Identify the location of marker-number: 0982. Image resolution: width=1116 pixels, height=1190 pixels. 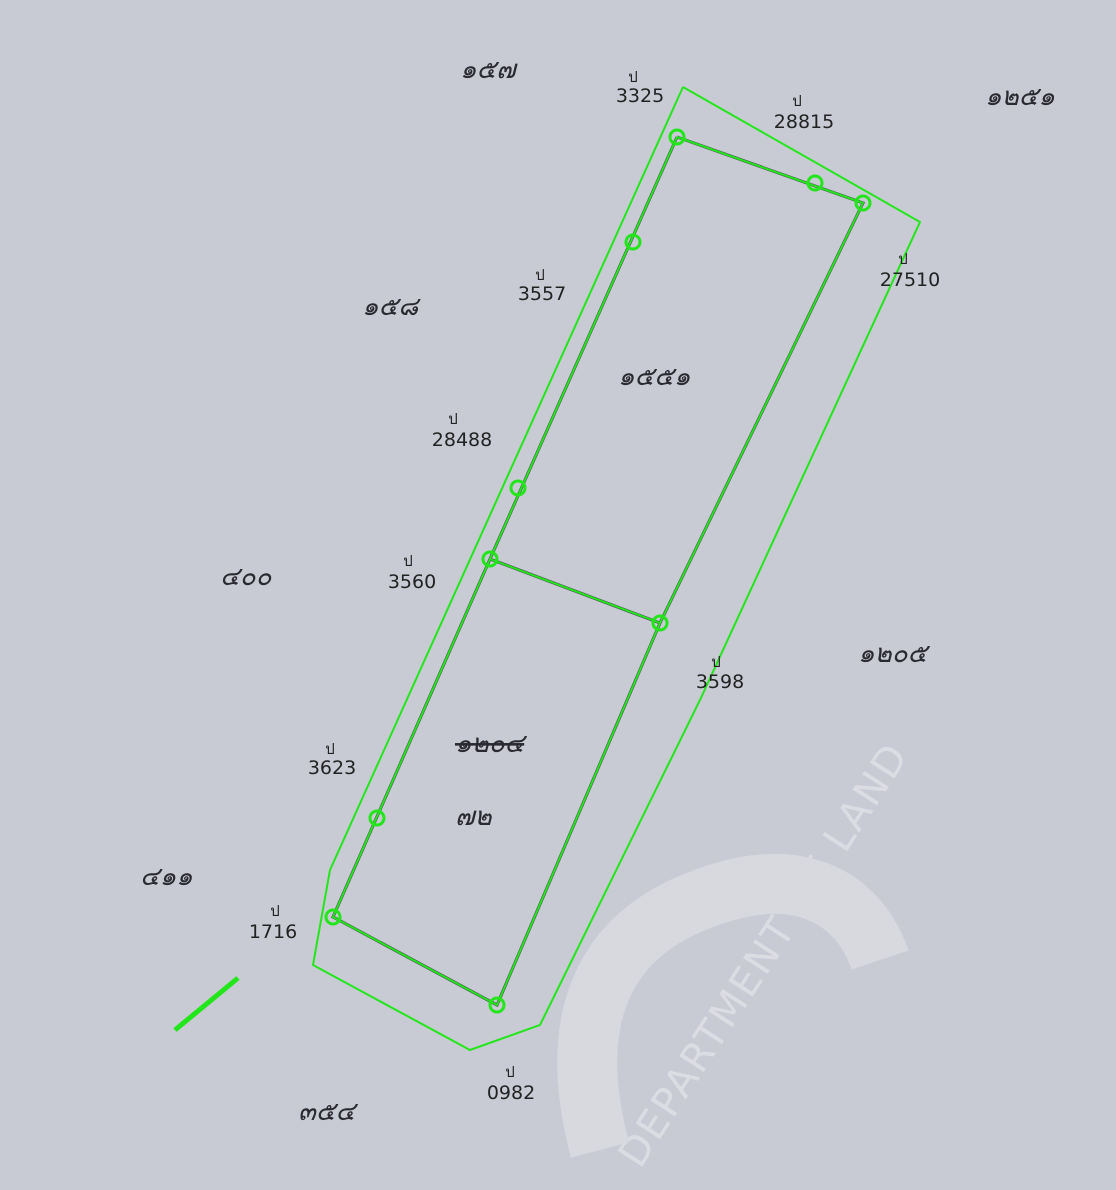
(511, 1093).